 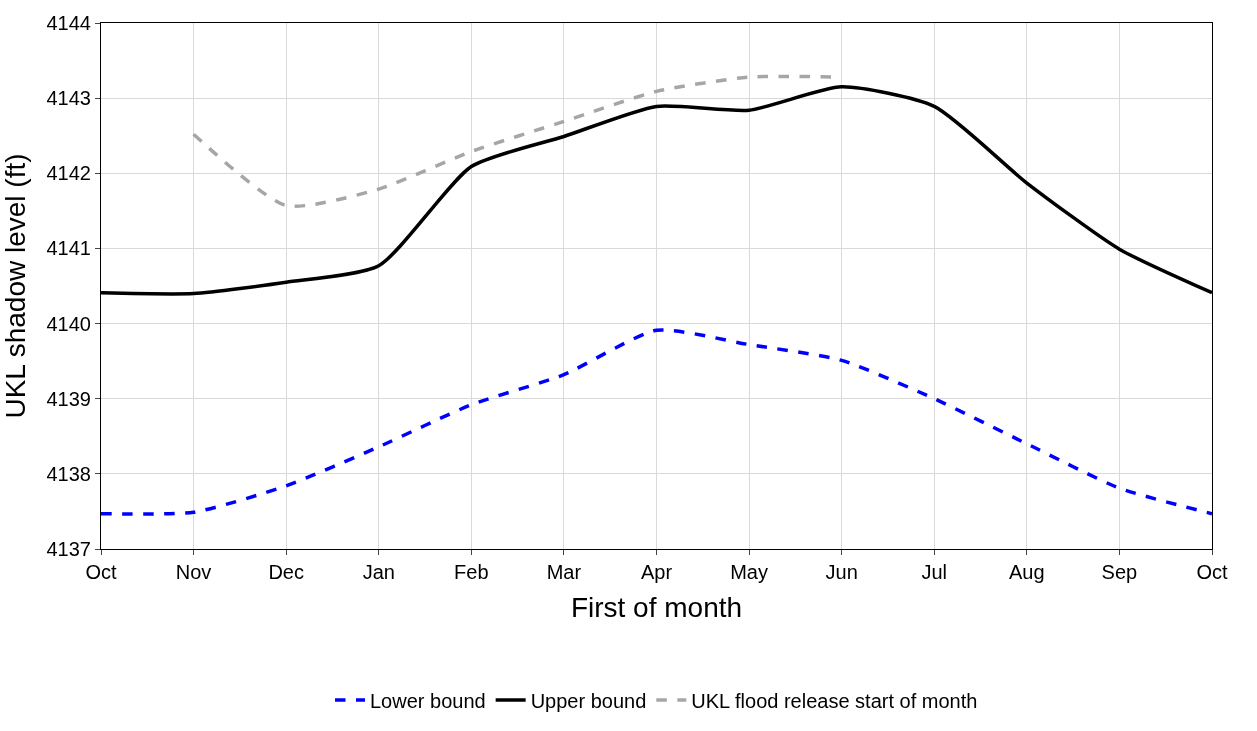 I want to click on legend-label: UKL flood release start of month, so click(x=834, y=700).